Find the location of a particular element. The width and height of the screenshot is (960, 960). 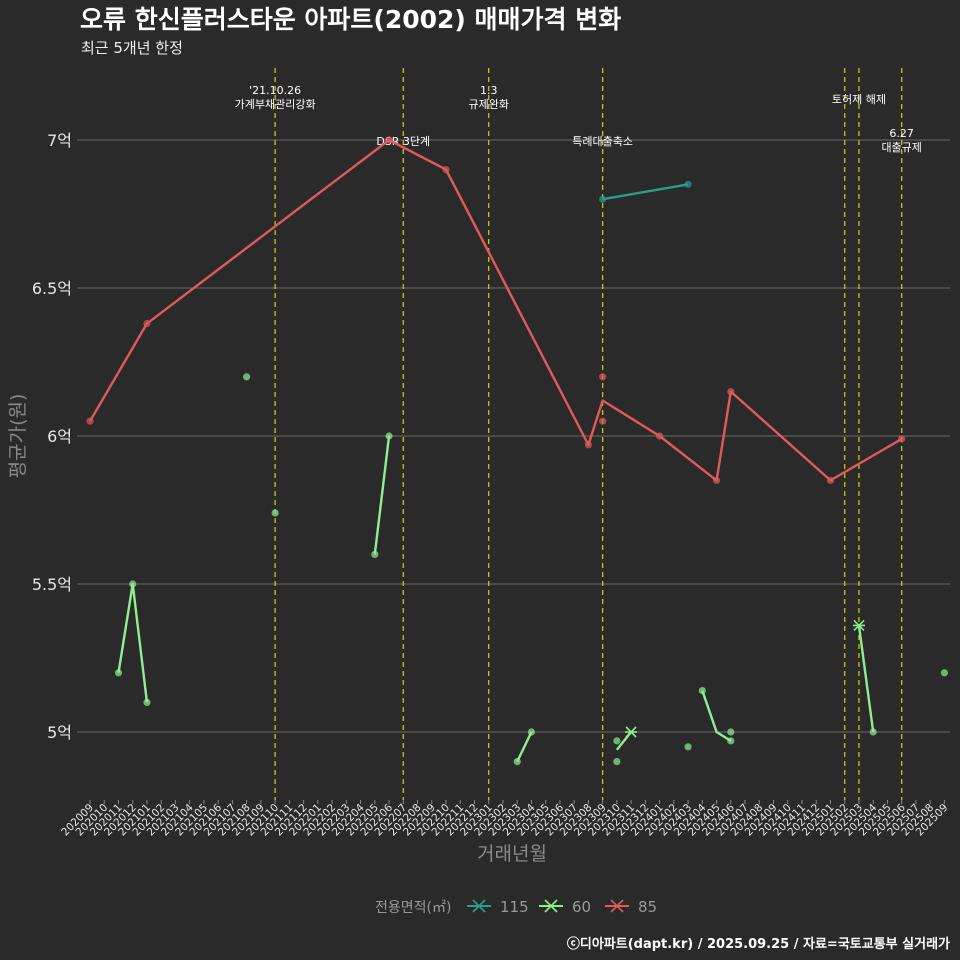

event-label: 대출규제 is located at coordinates (901, 147).